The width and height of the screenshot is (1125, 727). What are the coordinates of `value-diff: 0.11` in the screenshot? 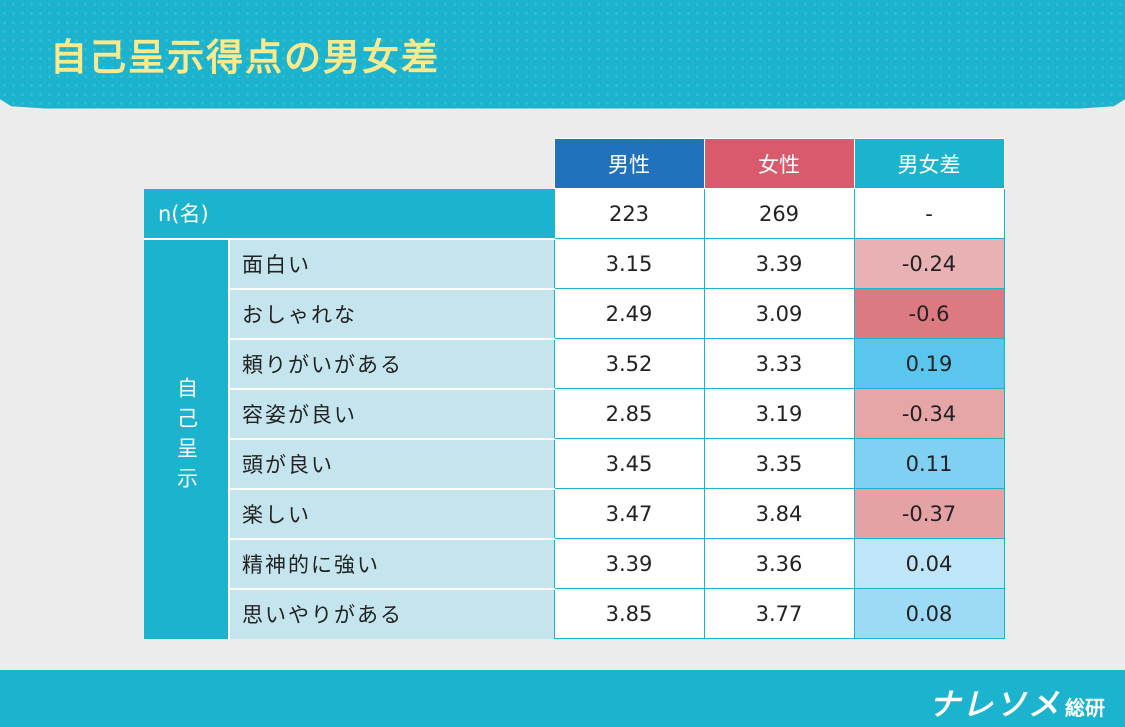 It's located at (929, 463).